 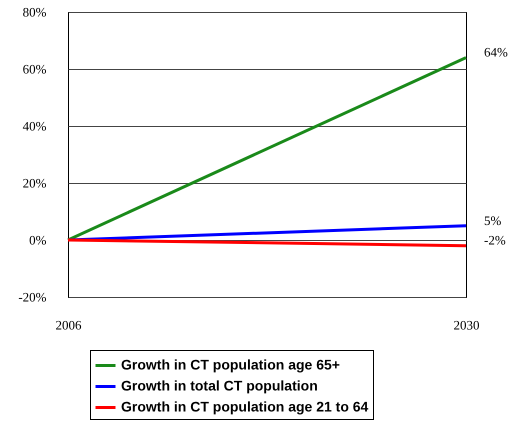 I want to click on y-tick-label: 80%, so click(x=34, y=12).